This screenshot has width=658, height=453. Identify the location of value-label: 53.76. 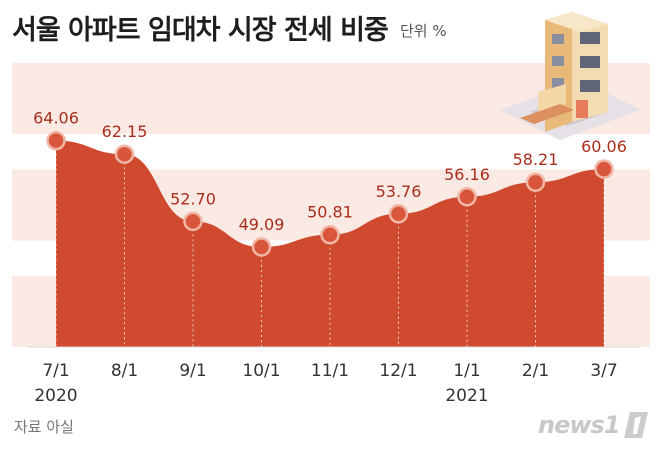
(399, 191).